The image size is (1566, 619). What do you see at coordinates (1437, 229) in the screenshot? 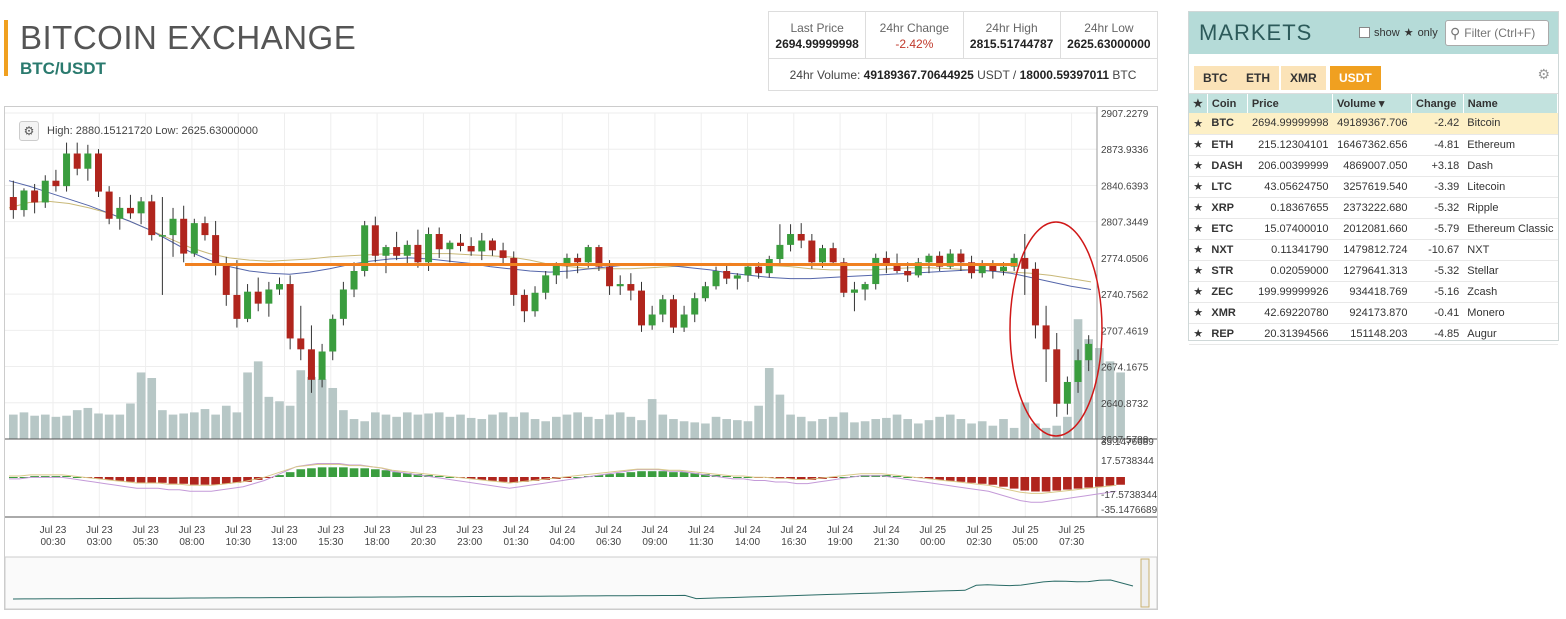
I see `change-cell: -5.79` at bounding box center [1437, 229].